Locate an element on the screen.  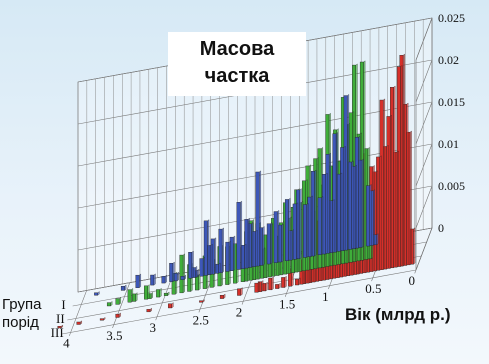
z-tick-label: 0 is located at coordinates (441, 228).